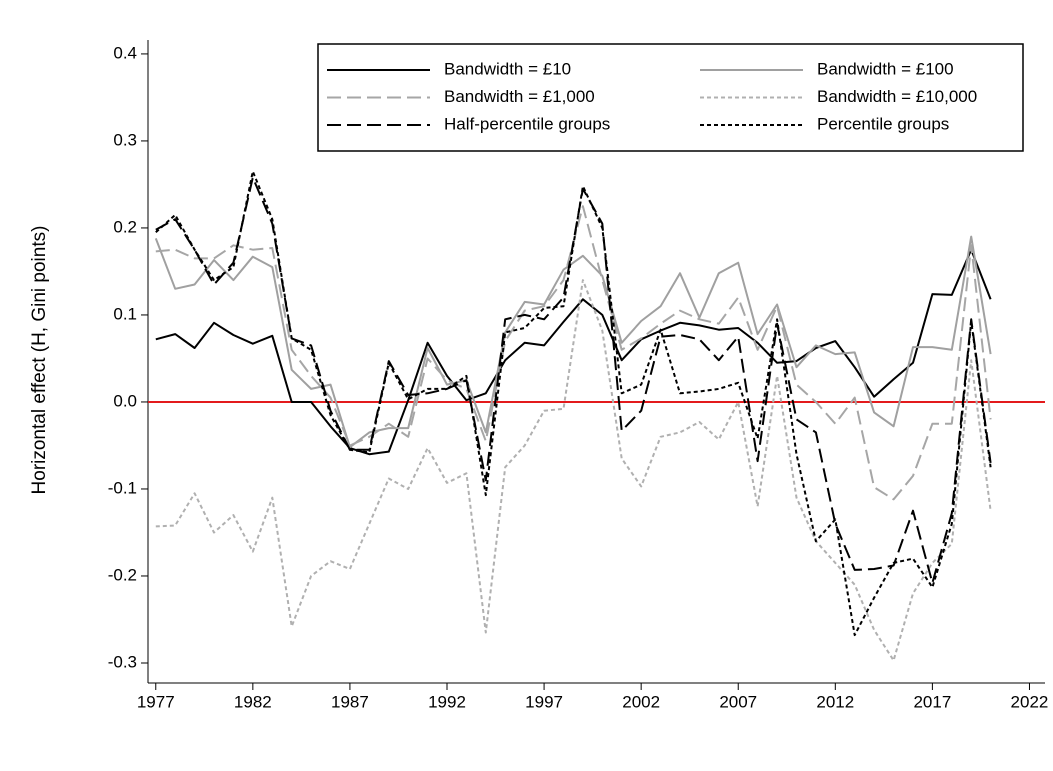  What do you see at coordinates (641, 701) in the screenshot?
I see `x-tick-label: 2002` at bounding box center [641, 701].